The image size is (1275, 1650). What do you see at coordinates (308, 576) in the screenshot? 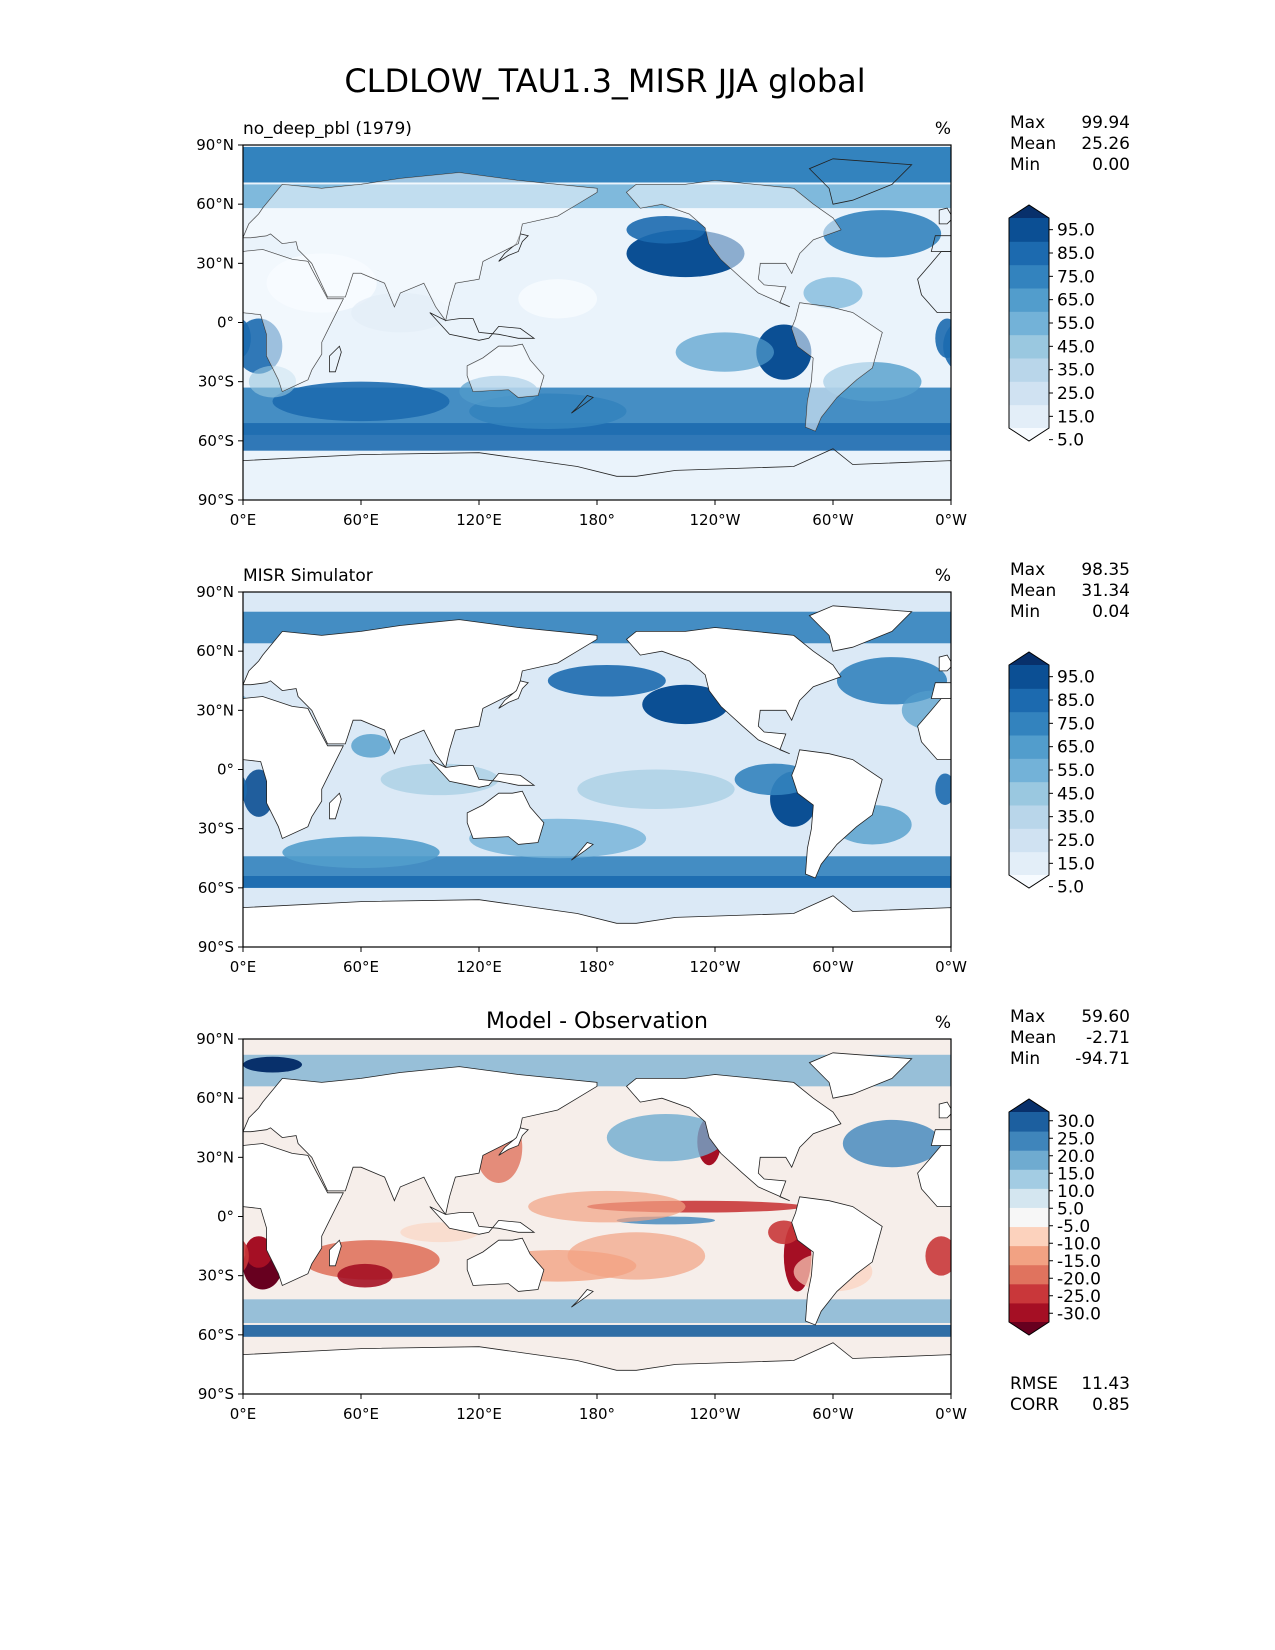
I see `panel-title-left: MISR Simulator` at bounding box center [308, 576].